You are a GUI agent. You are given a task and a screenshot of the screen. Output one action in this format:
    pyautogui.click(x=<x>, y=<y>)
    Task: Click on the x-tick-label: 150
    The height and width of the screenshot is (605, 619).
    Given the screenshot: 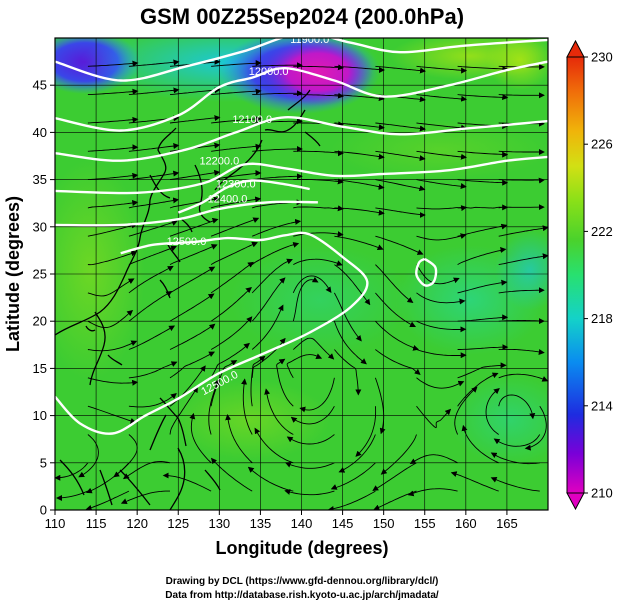 What is the action you would take?
    pyautogui.click(x=384, y=523)
    